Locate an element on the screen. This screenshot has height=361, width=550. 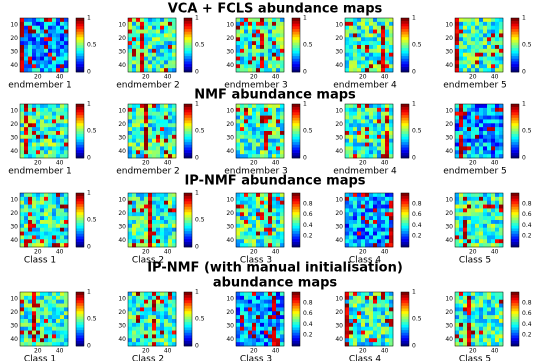
panel-label: Class 3 is located at coordinates (256, 358).